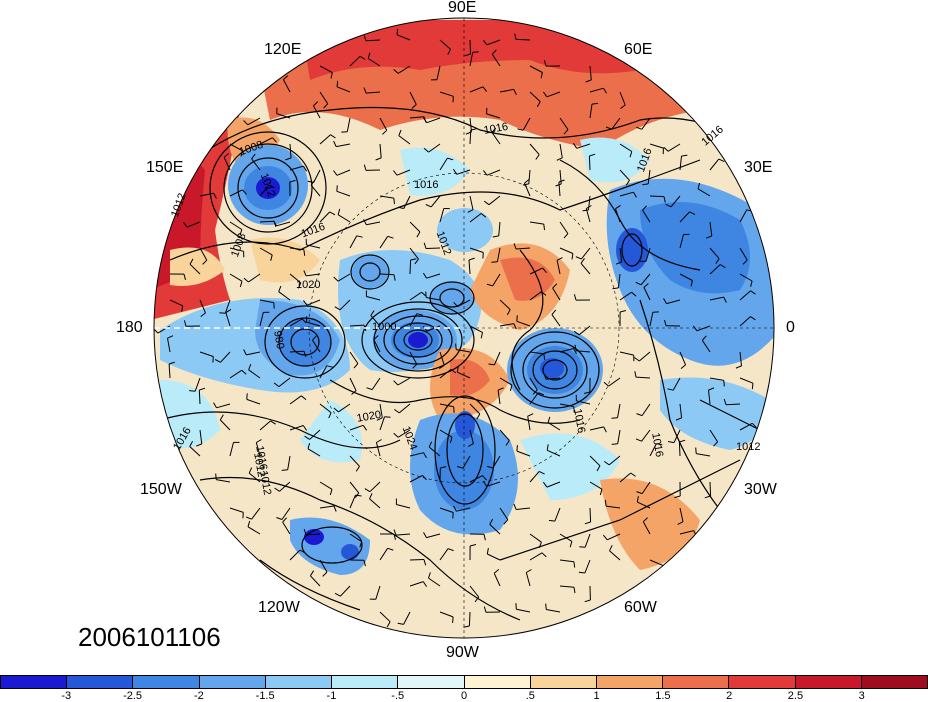 This screenshot has width=928, height=702. I want to click on isobar-label: 1000, so click(384, 327).